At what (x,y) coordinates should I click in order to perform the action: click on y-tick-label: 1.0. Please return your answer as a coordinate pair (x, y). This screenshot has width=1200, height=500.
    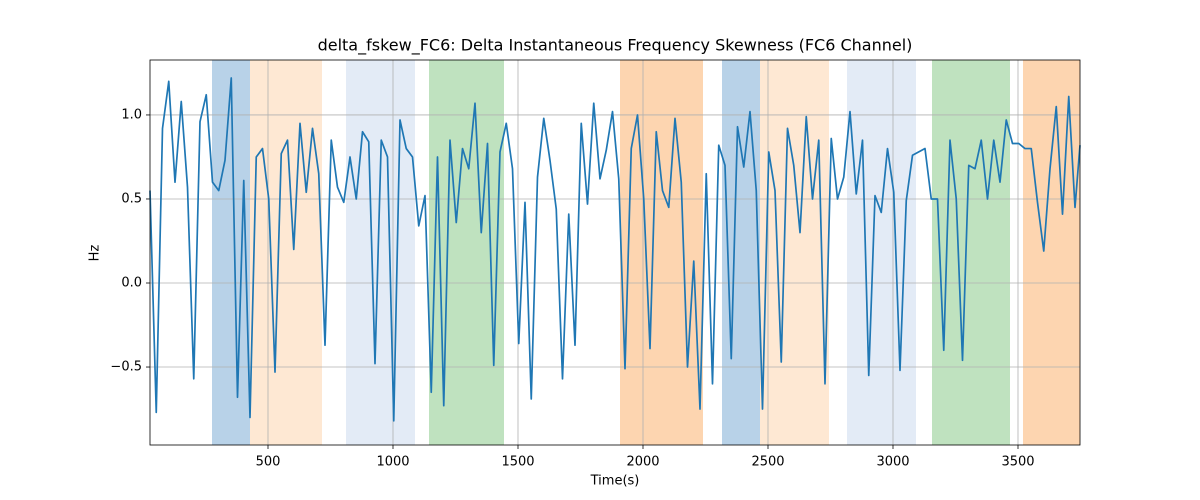
    Looking at the image, I should click on (131, 114).